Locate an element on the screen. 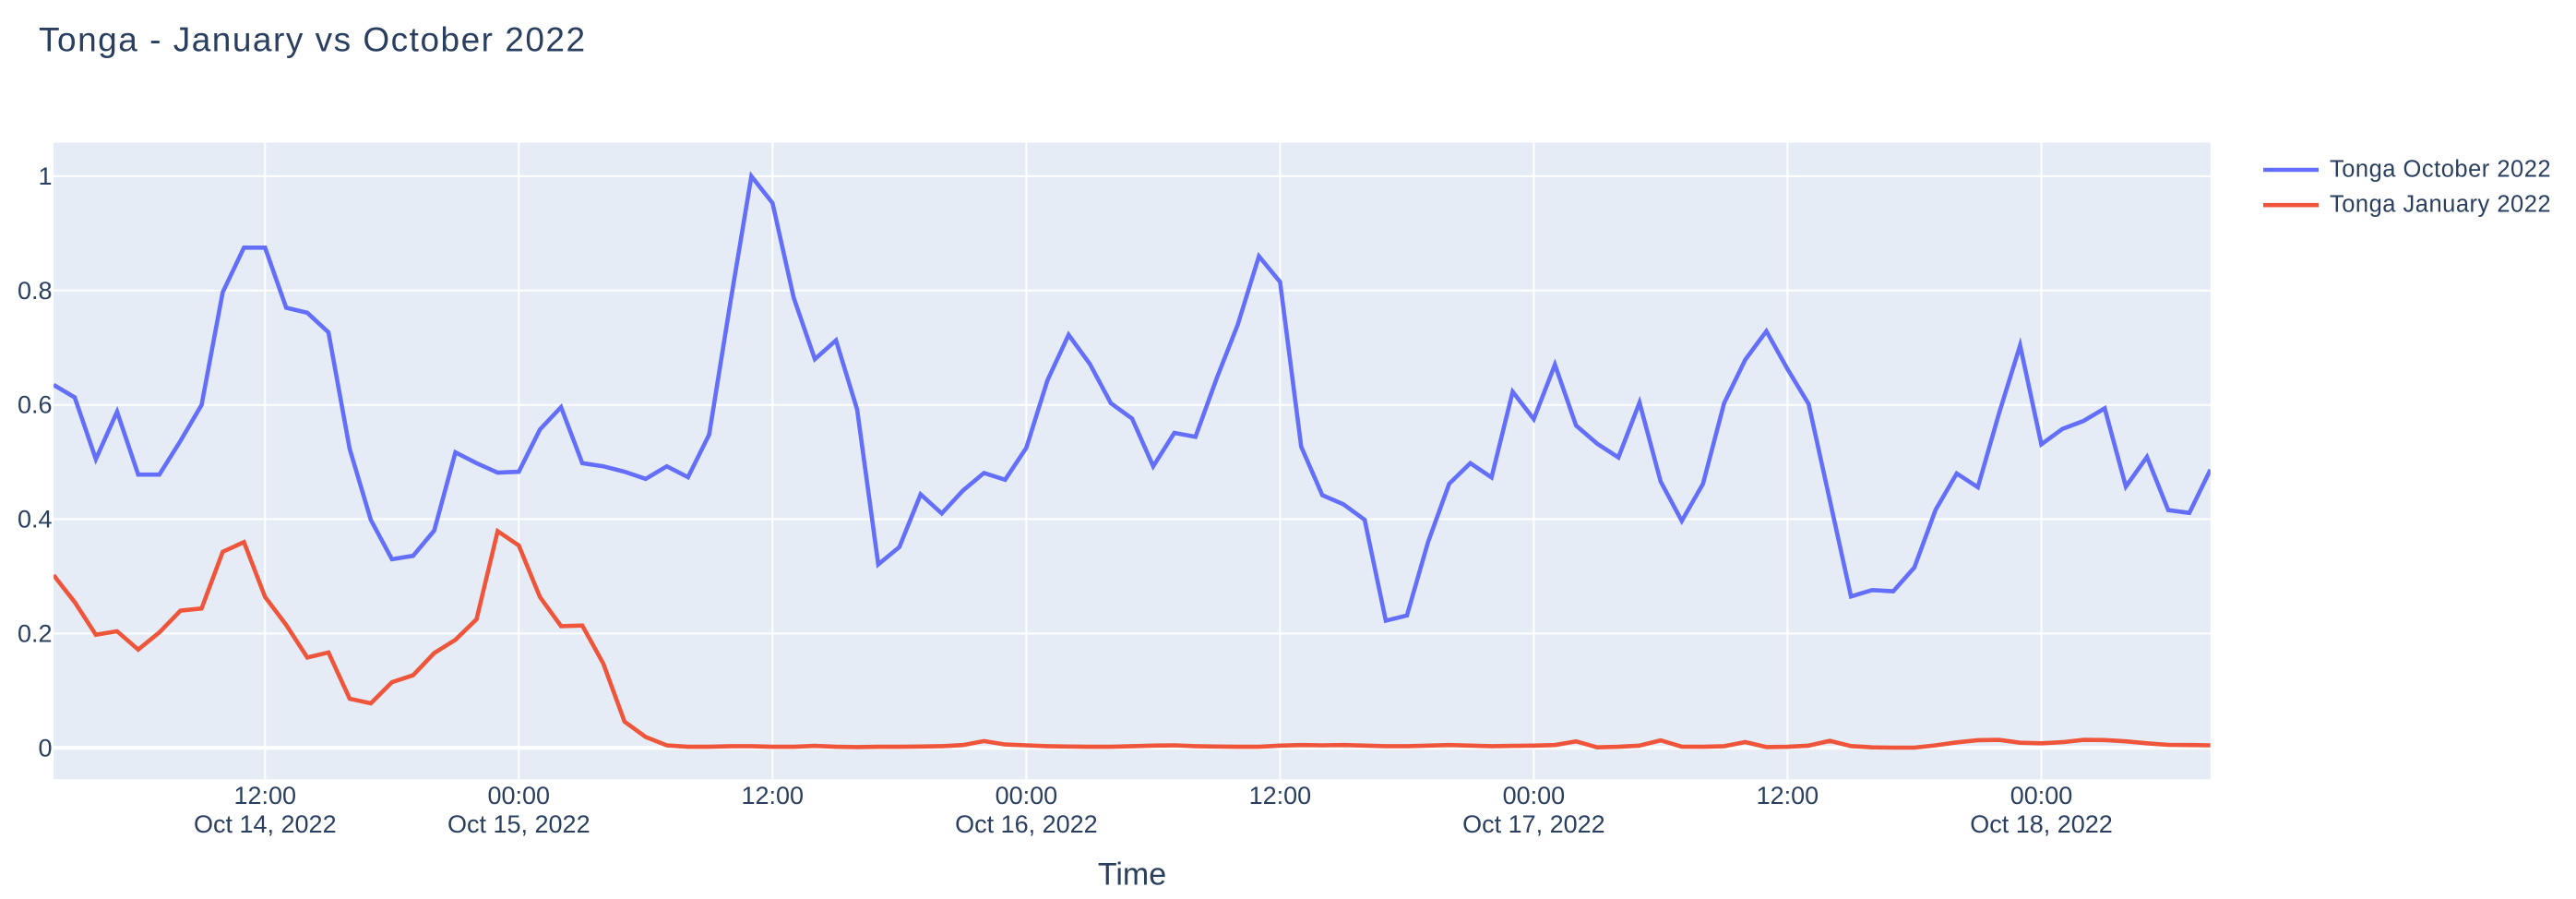 The width and height of the screenshot is (2576, 899). svg-text: 0.2 is located at coordinates (35, 633).